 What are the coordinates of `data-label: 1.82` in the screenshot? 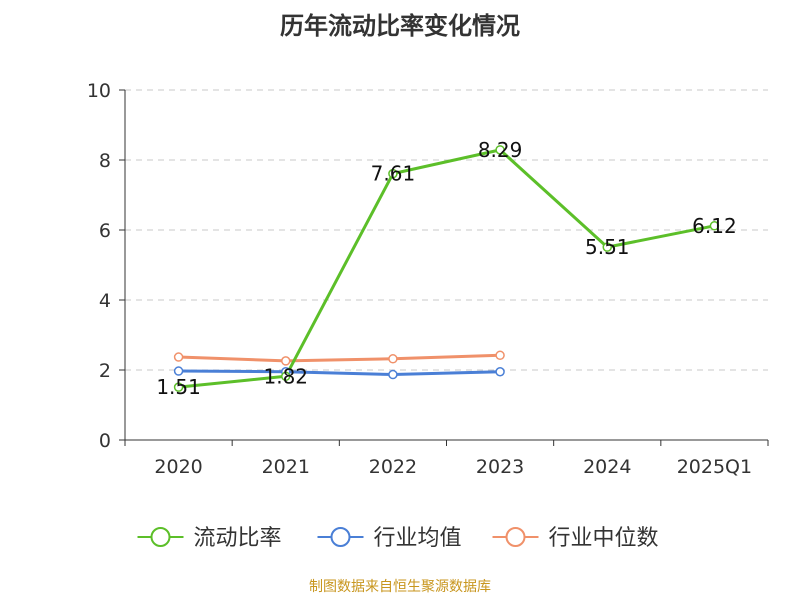 It's located at (285, 376).